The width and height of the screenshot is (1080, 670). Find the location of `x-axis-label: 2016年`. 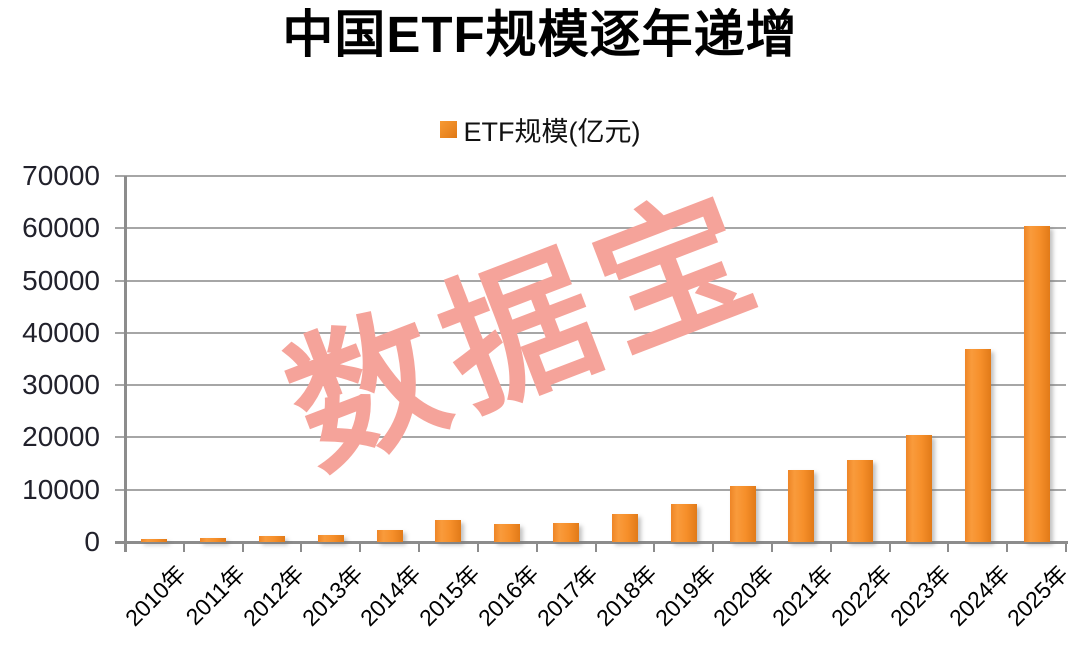

x-axis-label: 2016年 is located at coordinates (508, 596).